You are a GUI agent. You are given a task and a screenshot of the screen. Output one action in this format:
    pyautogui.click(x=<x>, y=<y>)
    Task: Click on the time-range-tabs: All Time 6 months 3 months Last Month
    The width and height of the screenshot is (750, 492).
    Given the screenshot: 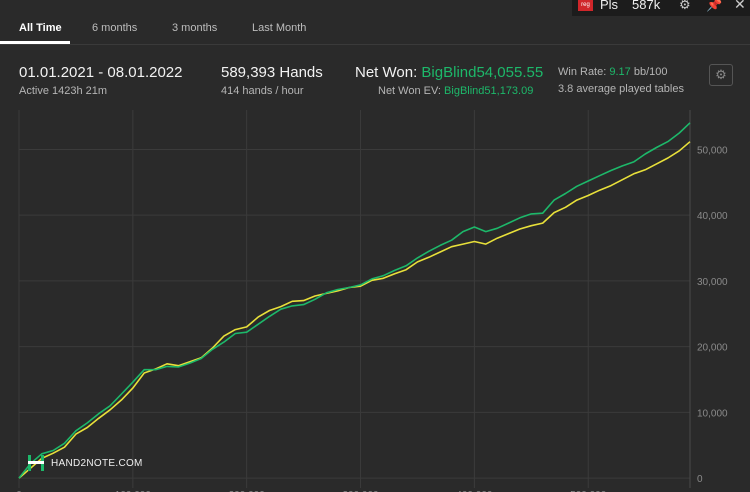 What is the action you would take?
    pyautogui.click(x=375, y=30)
    